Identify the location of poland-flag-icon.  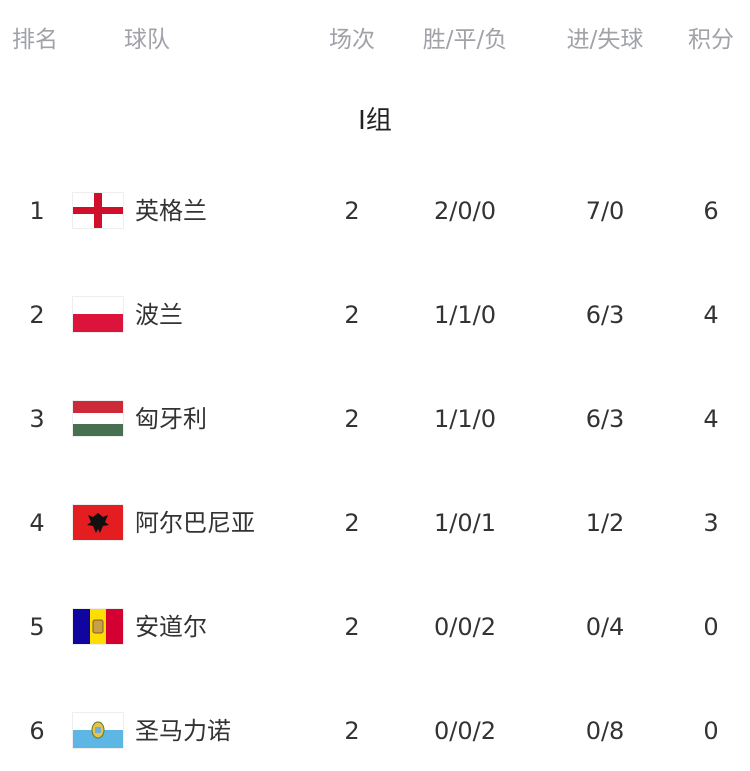
(98, 314).